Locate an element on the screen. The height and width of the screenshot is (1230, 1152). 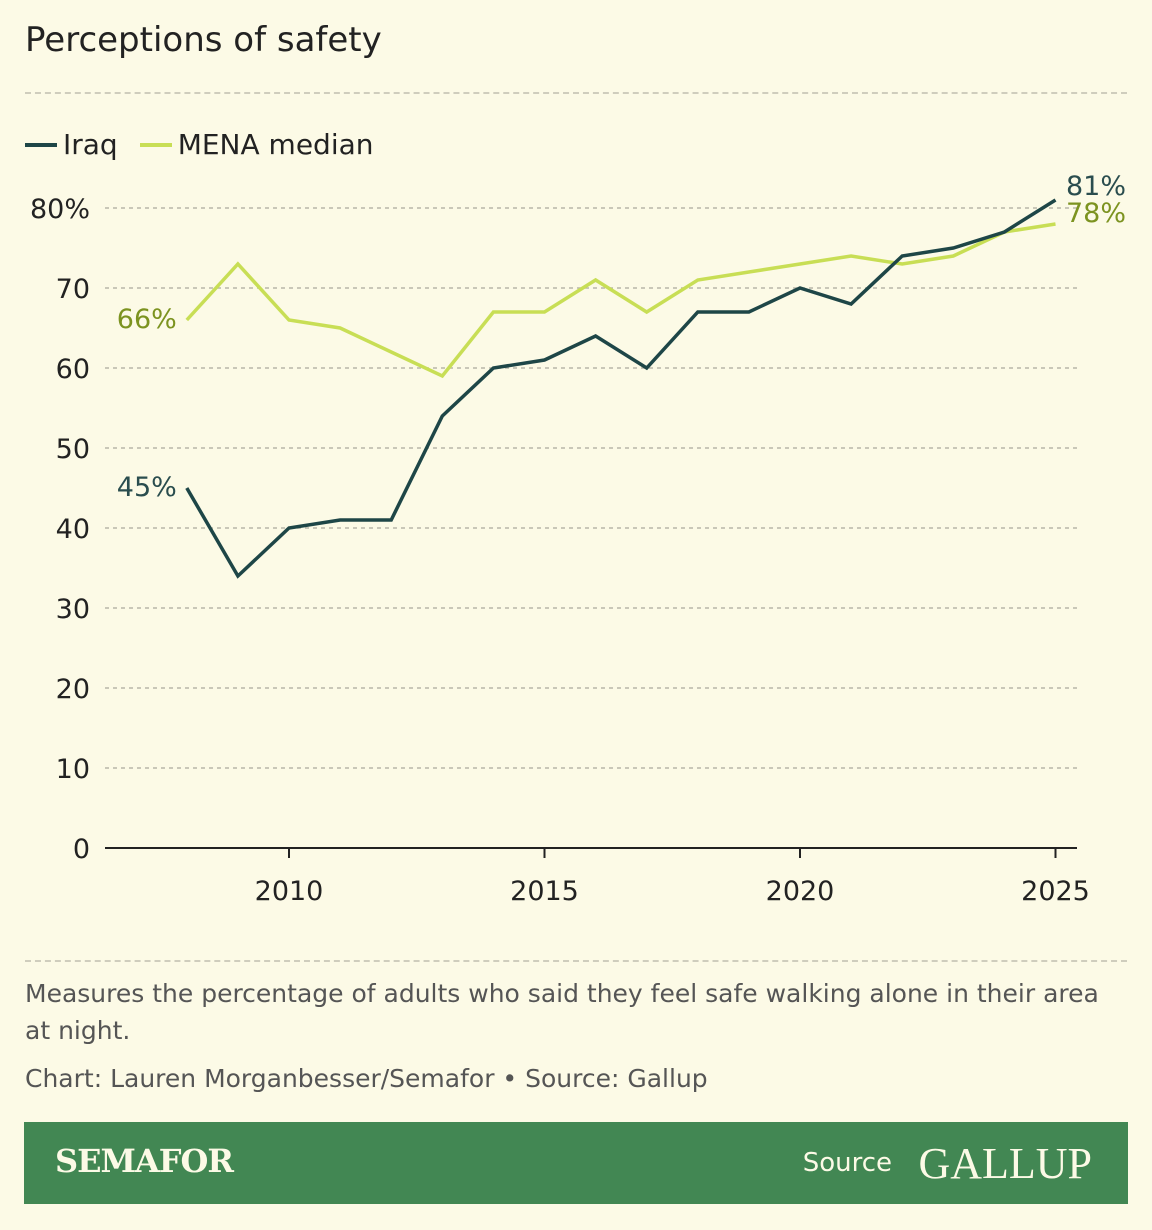
legend-item-mena: MENA median is located at coordinates (256, 144).